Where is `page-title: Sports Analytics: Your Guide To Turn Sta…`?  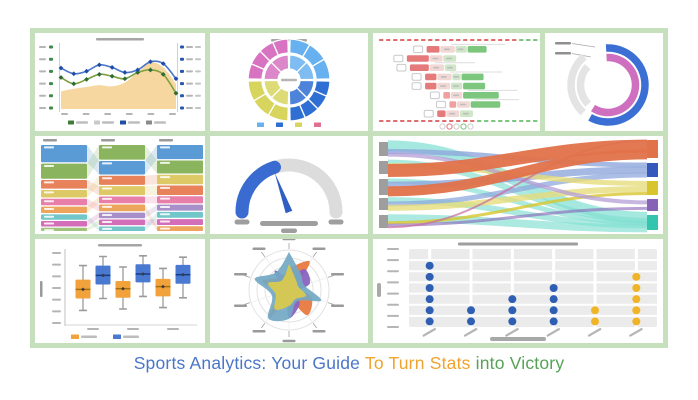 page-title: Sports Analytics: Your Guide To Turn Sta… is located at coordinates (349, 363).